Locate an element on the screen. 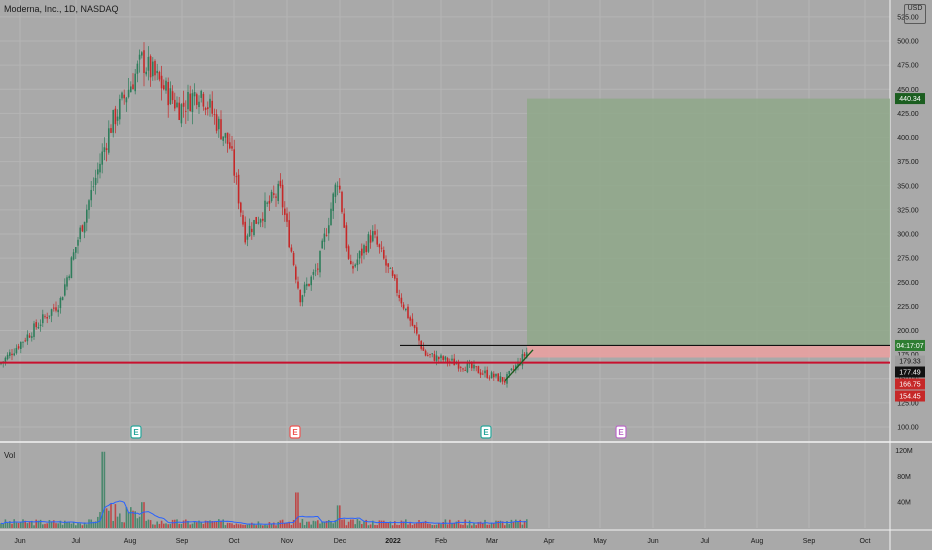 The image size is (932, 550). y-tick-label: 100.00 is located at coordinates (908, 428).